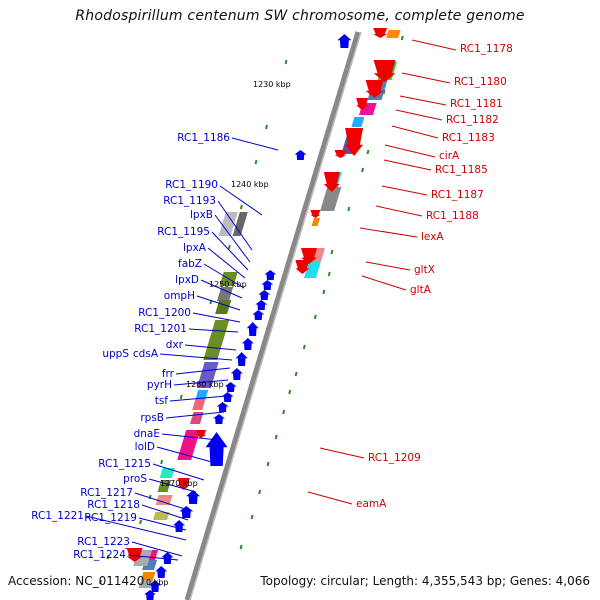  Describe the element at coordinates (476, 104) in the screenshot. I see `gene-label-rc1-1181: RC1_1181` at that location.